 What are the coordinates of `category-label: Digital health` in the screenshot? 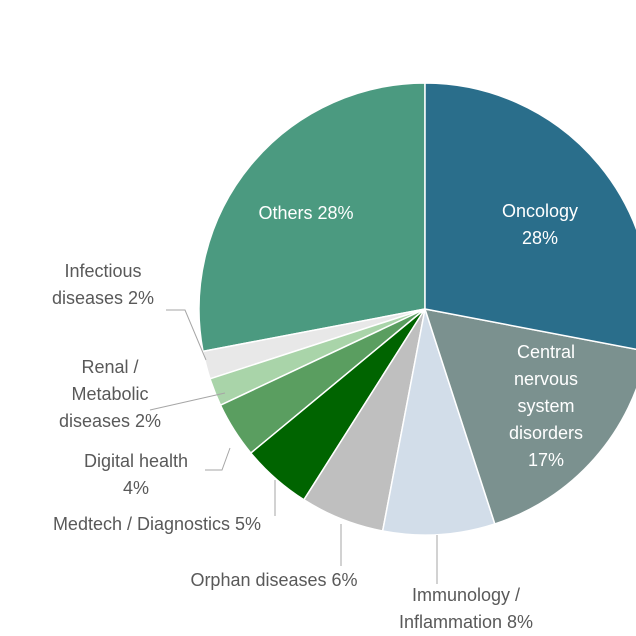 It's located at (136, 460).